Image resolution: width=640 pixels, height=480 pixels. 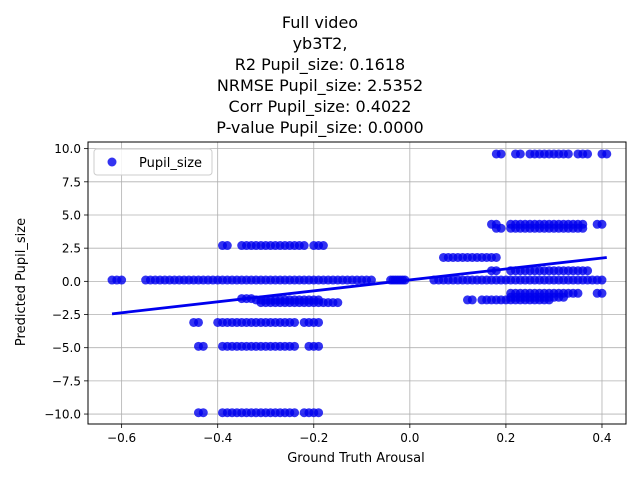 I want to click on y-tick-label: −7.5, so click(x=66, y=381).